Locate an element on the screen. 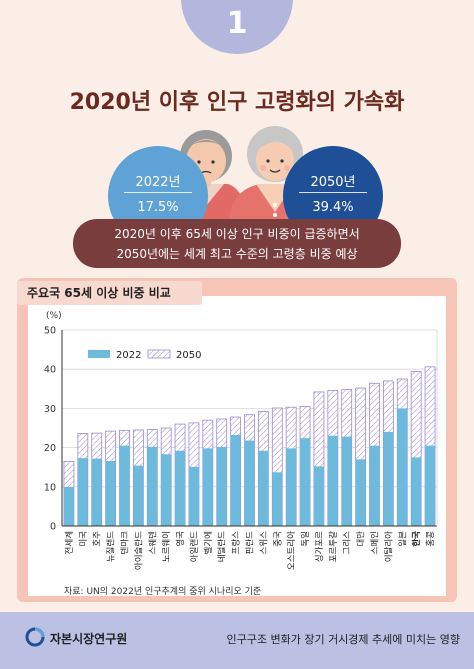  summary-line-1: 2020년 이후 65세 이상 인구 비중이 급증하면서 is located at coordinates (237, 234).